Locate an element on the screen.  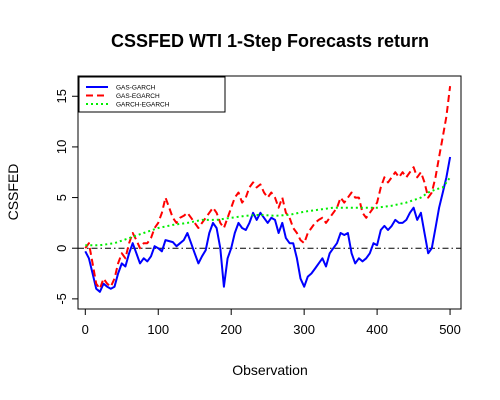
y-tick-label: 10 is located at coordinates (61, 147).